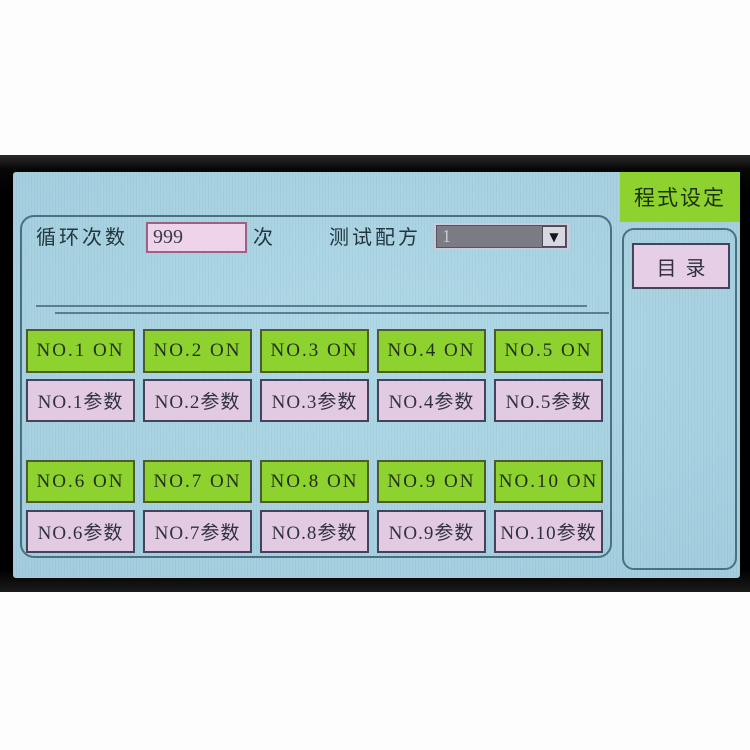 The height and width of the screenshot is (750, 750). I want to click on channel-6-on-button: NO.6 ON, so click(80, 481).